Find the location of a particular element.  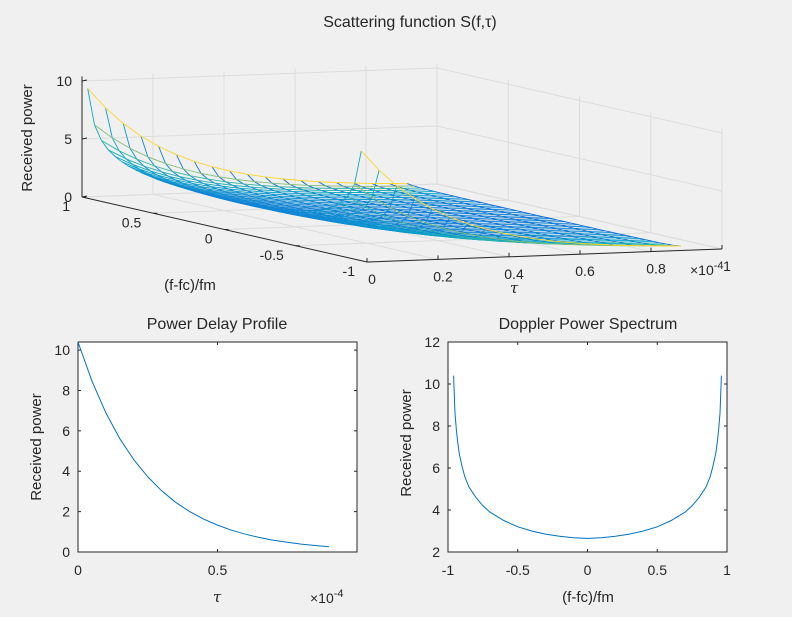

surface-y-axis is located at coordinates (544, 255).